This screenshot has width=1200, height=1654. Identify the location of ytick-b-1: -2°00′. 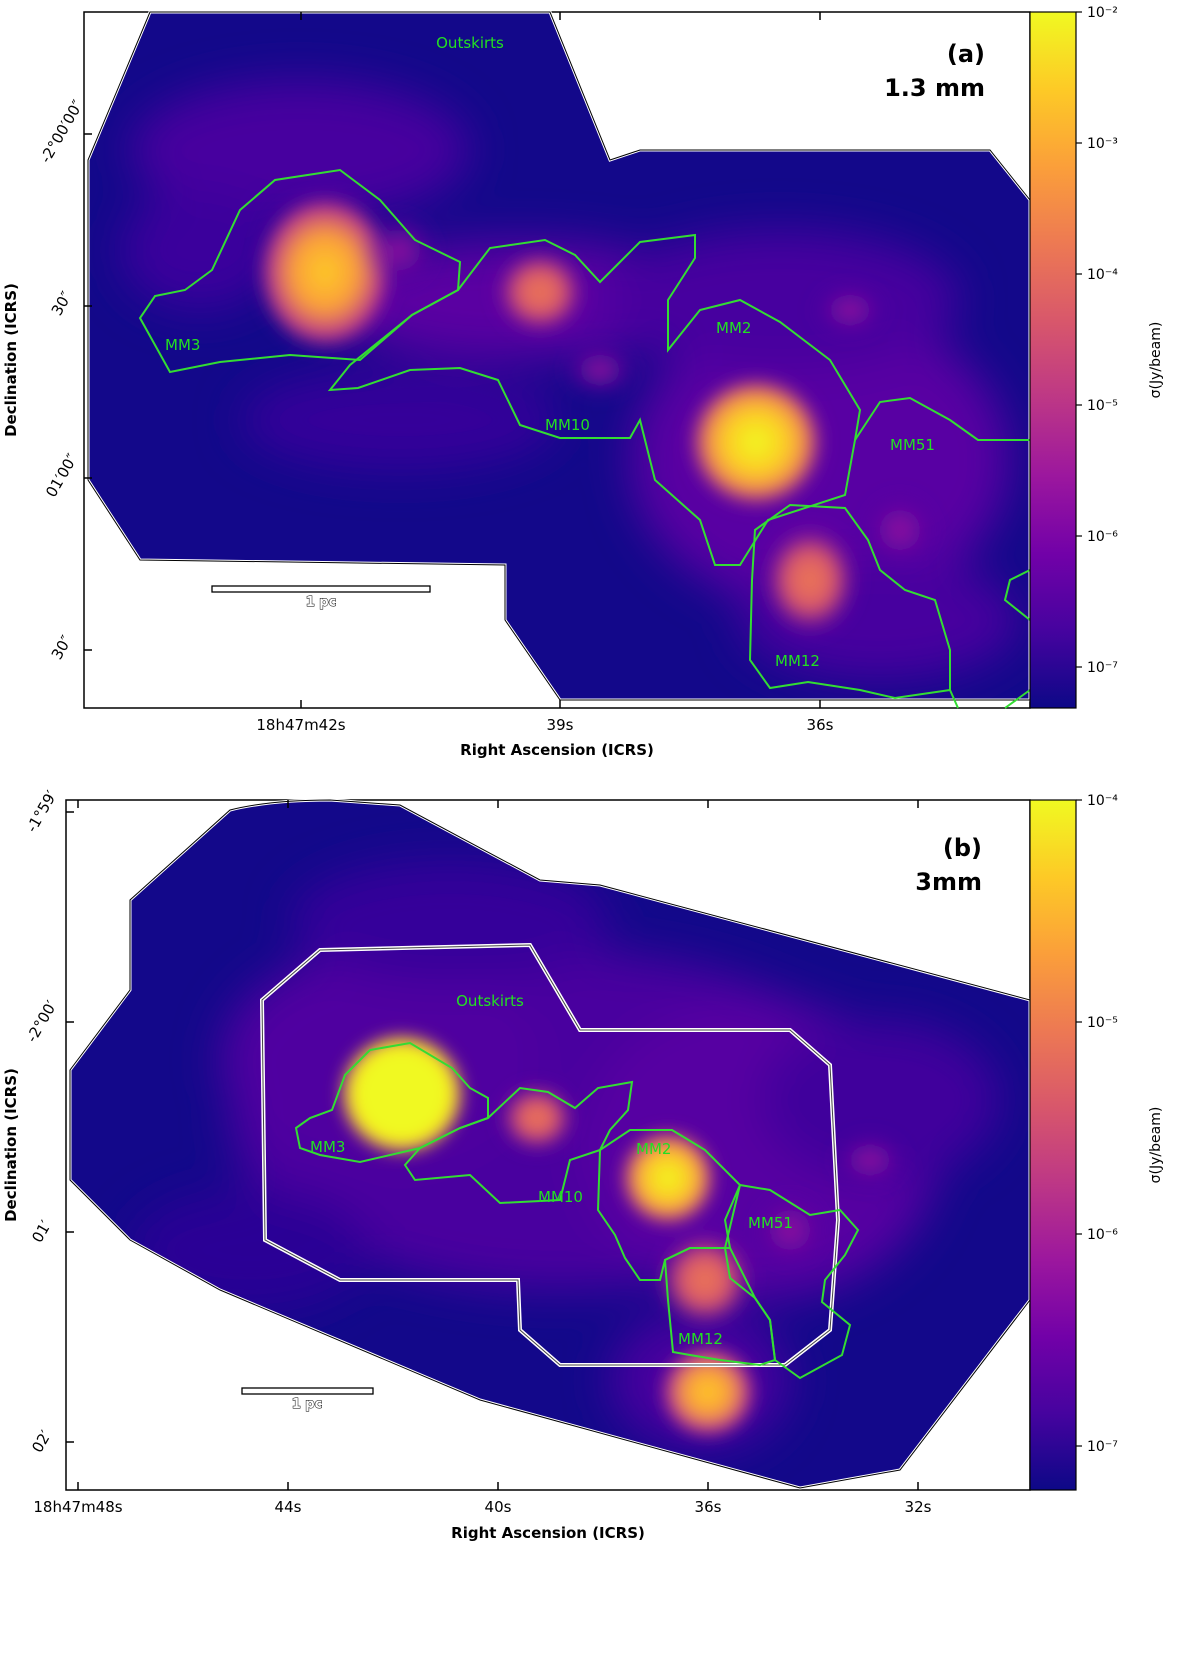
(42, 1021).